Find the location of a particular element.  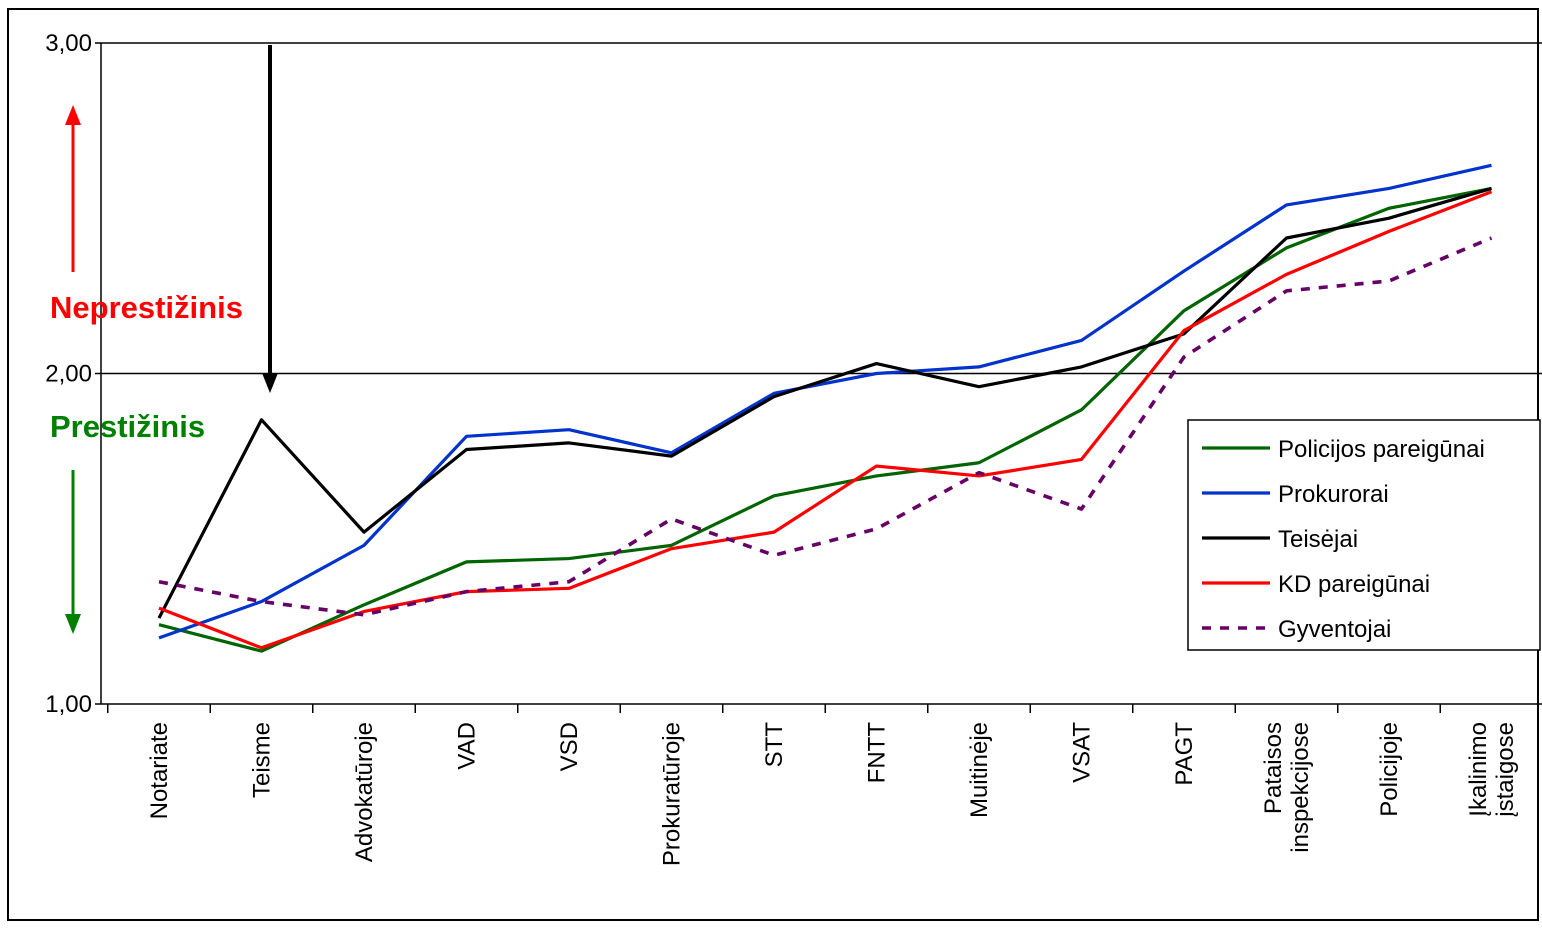

x-category-label: Įkalinimo is located at coordinates (1478, 769).